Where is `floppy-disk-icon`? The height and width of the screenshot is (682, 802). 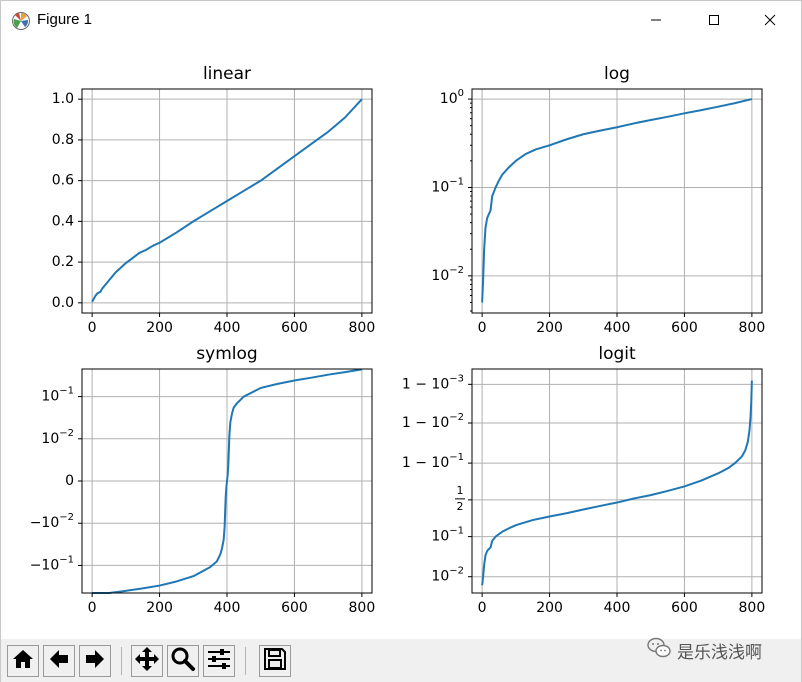
floppy-disk-icon is located at coordinates (275, 661).